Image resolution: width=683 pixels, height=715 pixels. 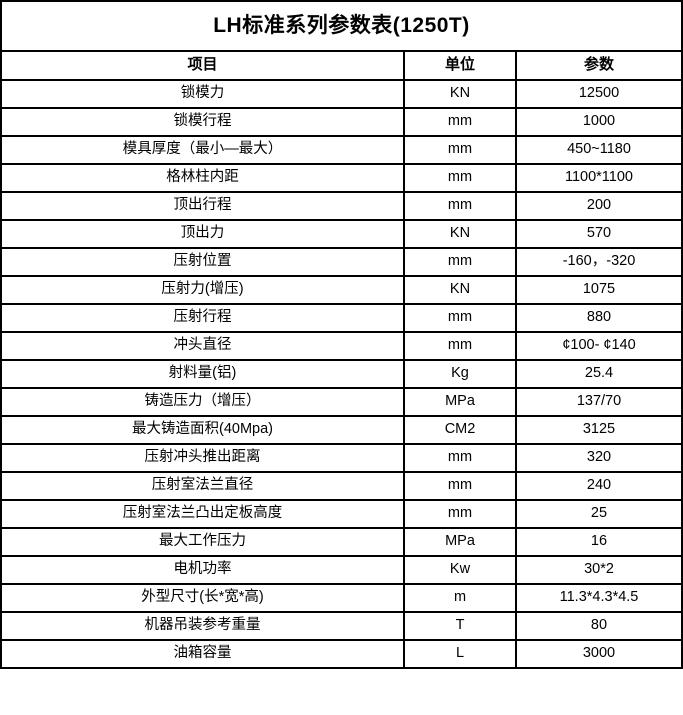 I want to click on table-row: 油箱容量 L 3000, so click(x=341, y=654).